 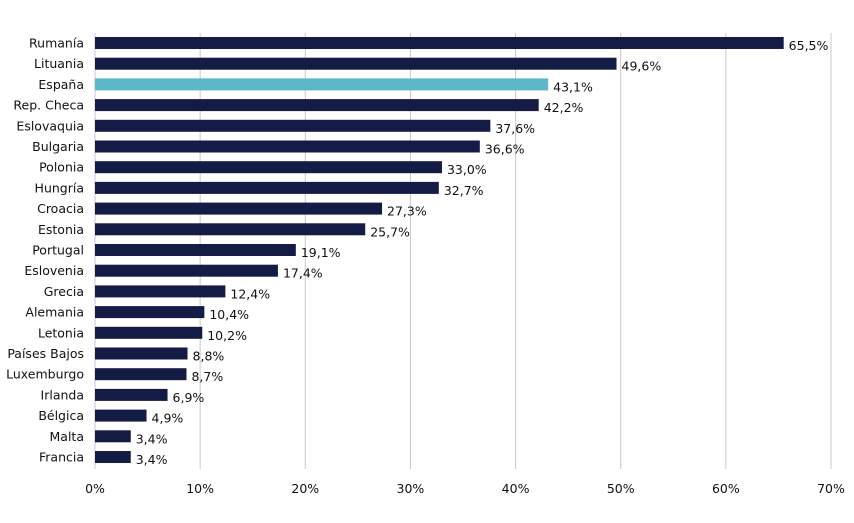 What do you see at coordinates (465, 488) in the screenshot?
I see `x-axis-ticks: 0% 10% 20% 30% 40% 50% 60% 70%` at bounding box center [465, 488].